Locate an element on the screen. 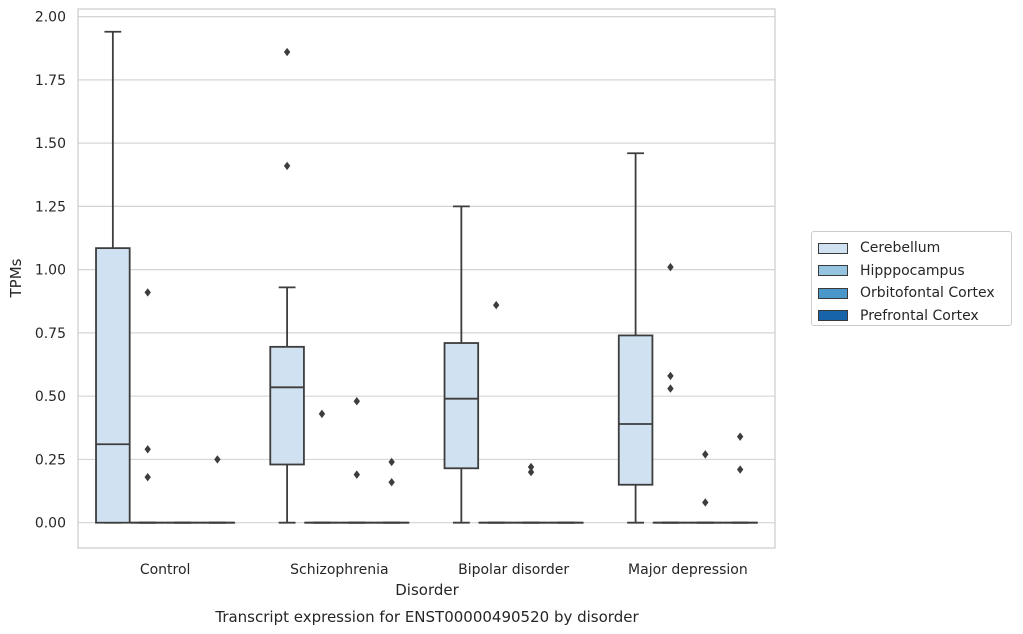 This screenshot has height=634, width=1023. x-tick-label: Schizophrenia is located at coordinates (339, 570).